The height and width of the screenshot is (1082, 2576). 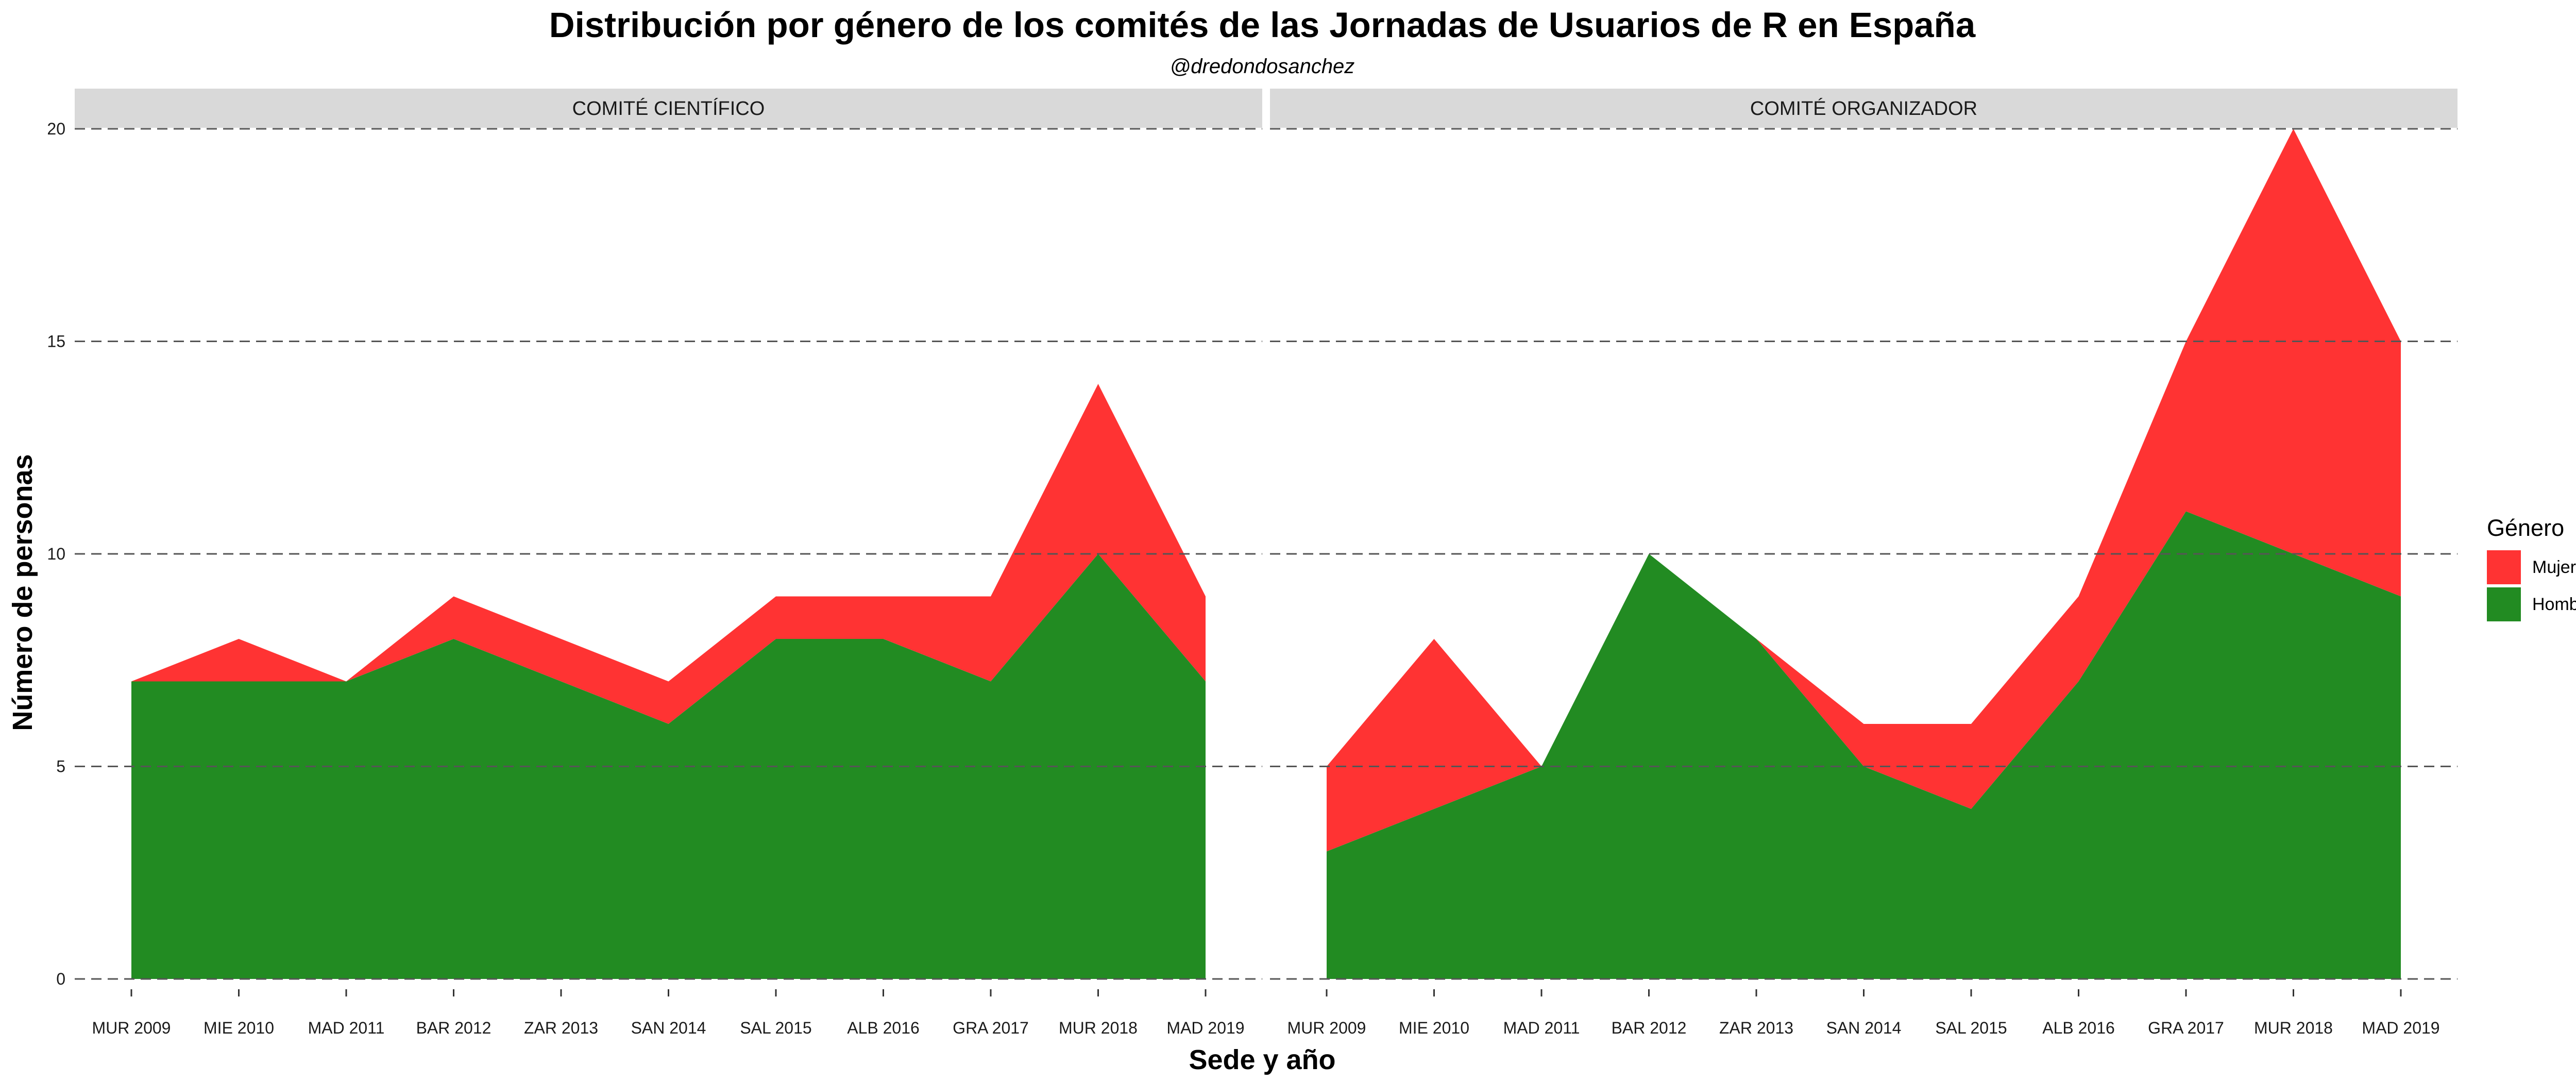 What do you see at coordinates (56, 342) in the screenshot?
I see `y-tick-label: 15` at bounding box center [56, 342].